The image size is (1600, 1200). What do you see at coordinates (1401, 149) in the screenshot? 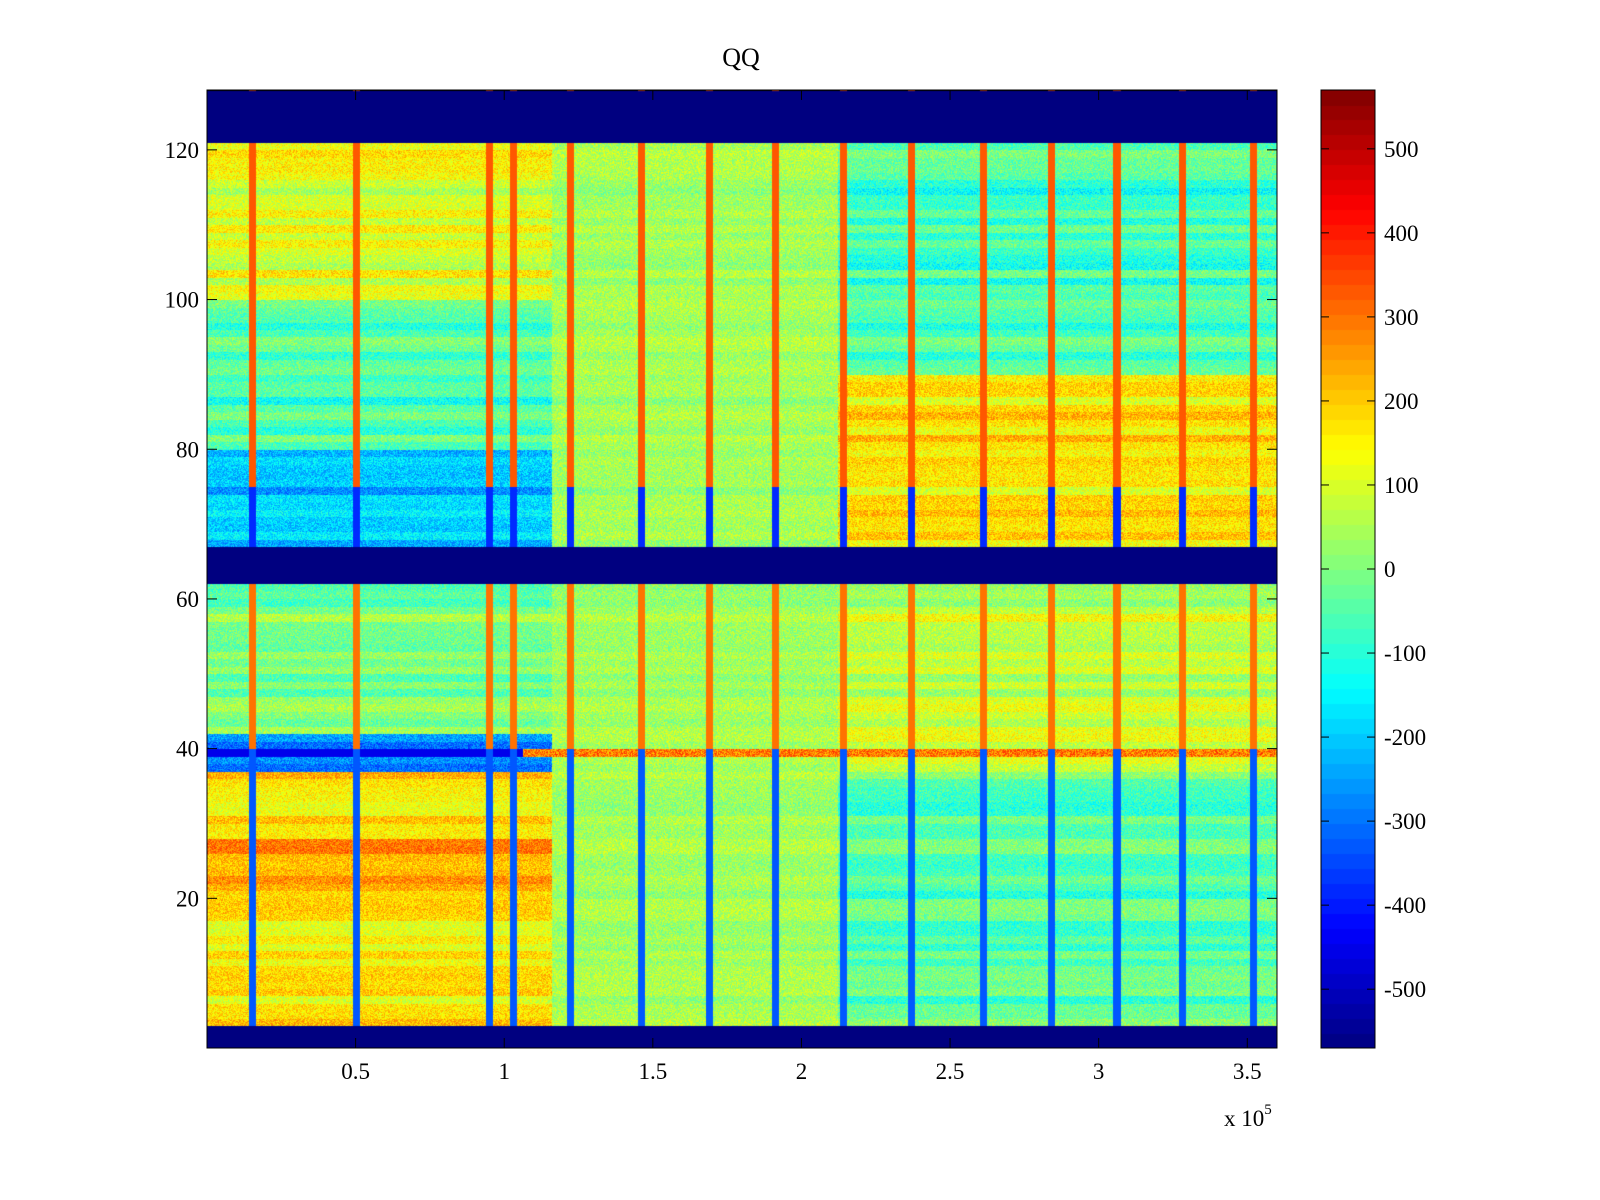
I see `colorbar-tick-label: 500` at bounding box center [1401, 149].